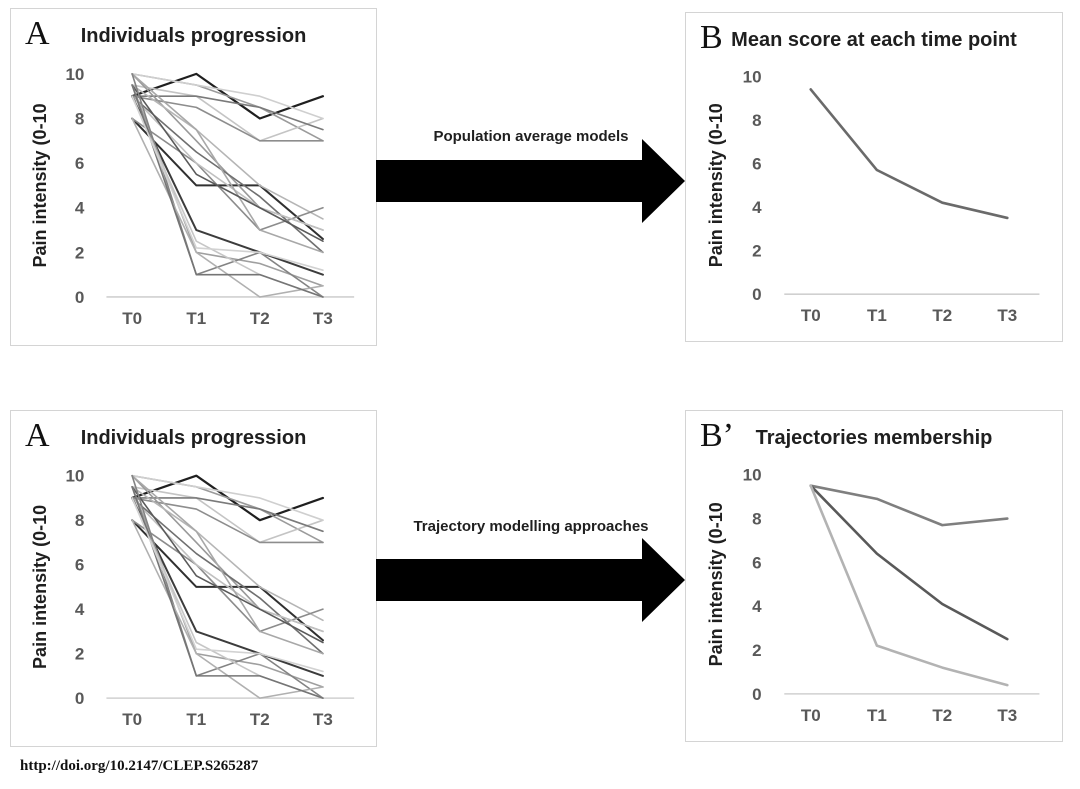  I want to click on panel-title: Trajectories membership, so click(874, 438).